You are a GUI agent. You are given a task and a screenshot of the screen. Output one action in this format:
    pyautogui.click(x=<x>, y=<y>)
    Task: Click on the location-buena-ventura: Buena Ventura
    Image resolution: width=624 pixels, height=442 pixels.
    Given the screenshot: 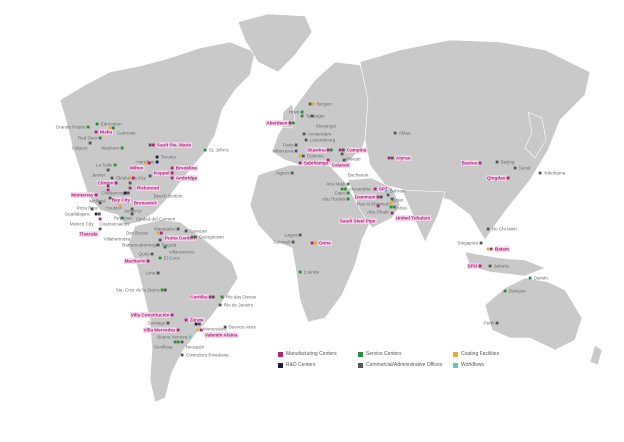 What is the action you would take?
    pyautogui.click(x=174, y=337)
    